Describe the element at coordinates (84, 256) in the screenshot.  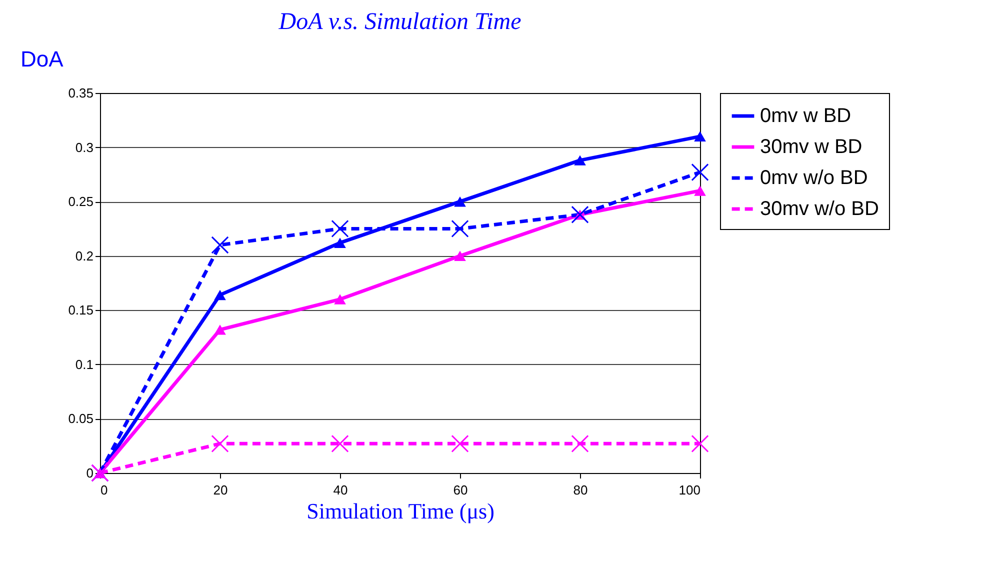
I see `y-tick-label: 0.2` at that location.